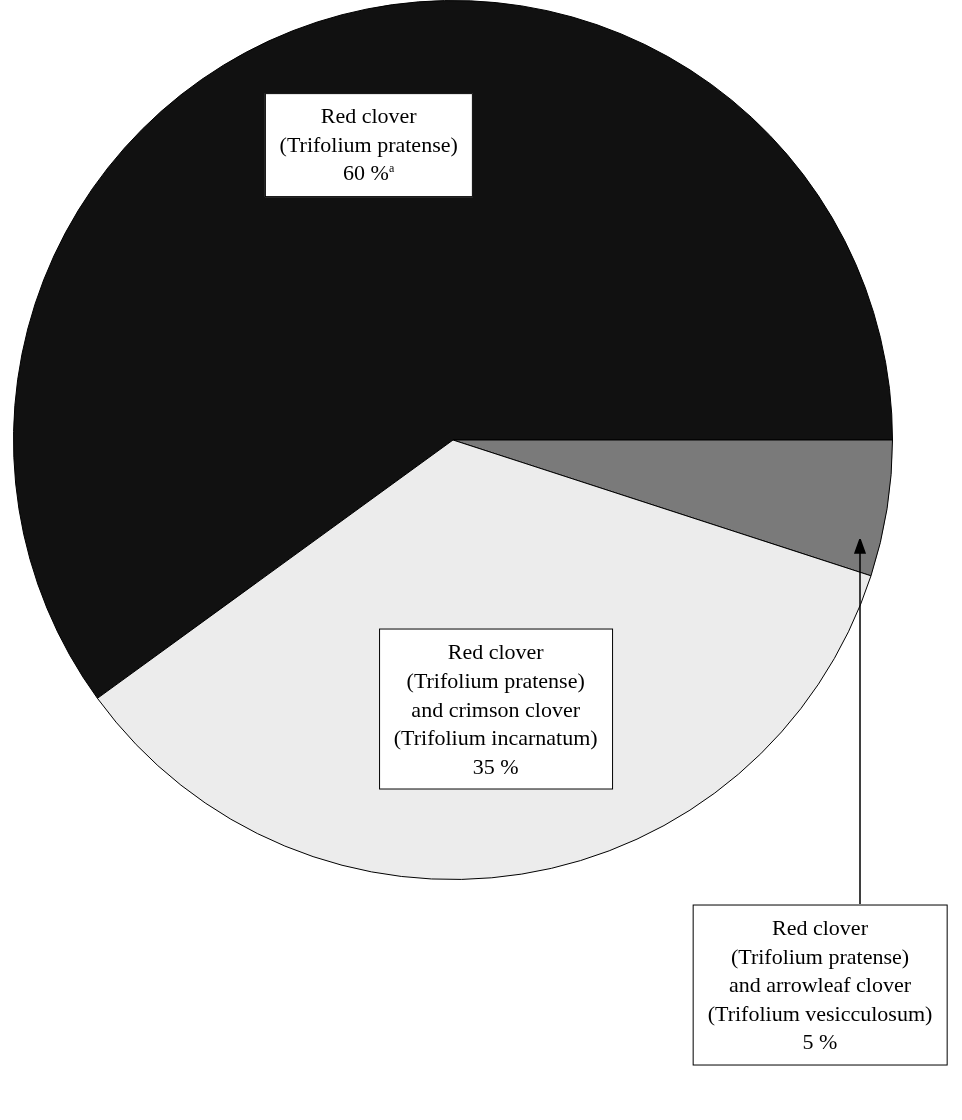 The height and width of the screenshot is (1120, 962). I want to click on slice-label: Red clover (Trifolium pratense) and crimson clover (Trifolium incarnatum), so click(495, 694).